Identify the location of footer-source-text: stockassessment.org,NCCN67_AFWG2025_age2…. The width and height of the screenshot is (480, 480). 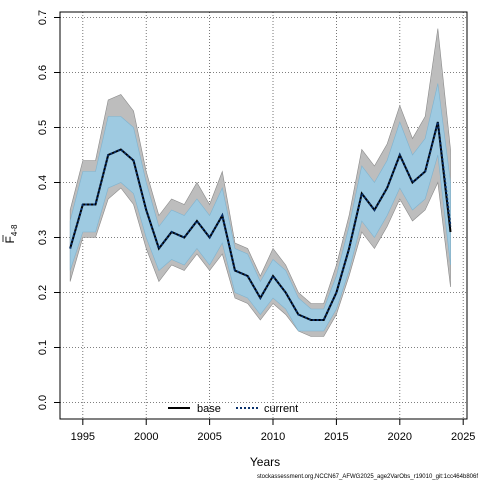
(367, 477).